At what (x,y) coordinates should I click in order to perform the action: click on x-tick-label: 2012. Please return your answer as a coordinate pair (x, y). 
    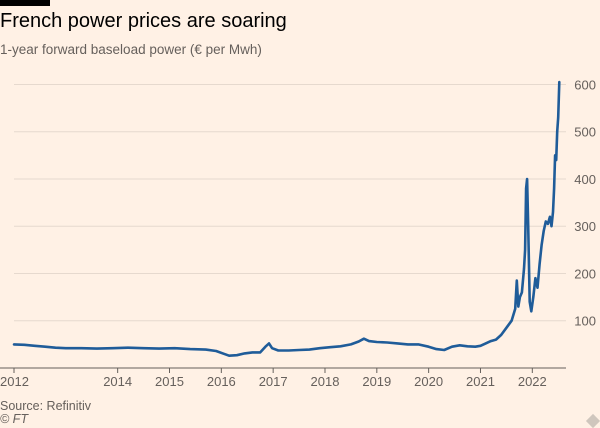
    Looking at the image, I should click on (14, 381).